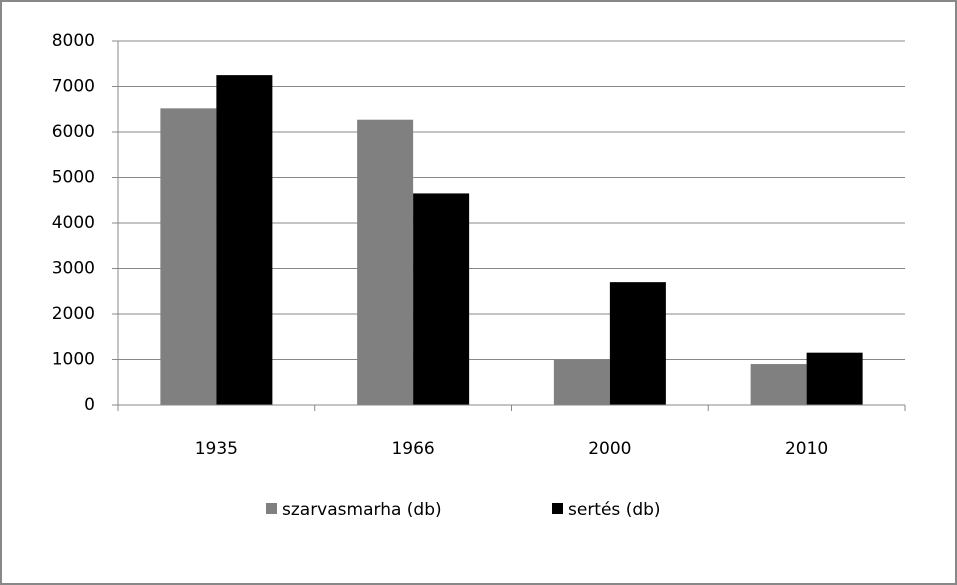 The height and width of the screenshot is (585, 957). I want to click on y-tick-label: 5000, so click(73, 178).